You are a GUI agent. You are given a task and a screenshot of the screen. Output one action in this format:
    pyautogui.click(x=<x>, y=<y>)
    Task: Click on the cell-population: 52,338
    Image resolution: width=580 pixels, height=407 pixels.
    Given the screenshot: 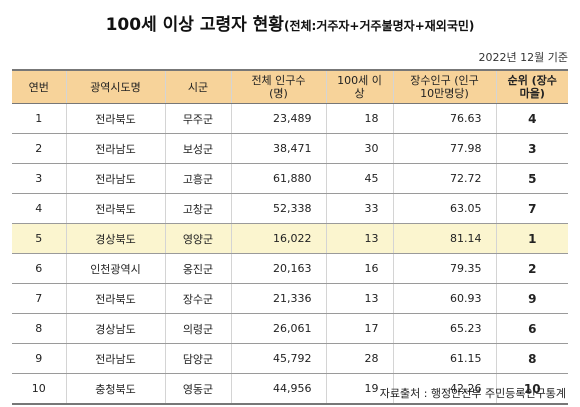 What is the action you would take?
    pyautogui.click(x=278, y=208)
    